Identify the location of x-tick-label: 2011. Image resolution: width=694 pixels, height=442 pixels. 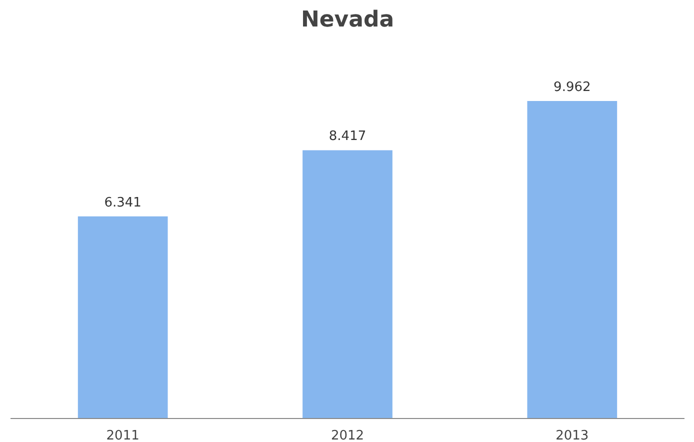
(123, 435).